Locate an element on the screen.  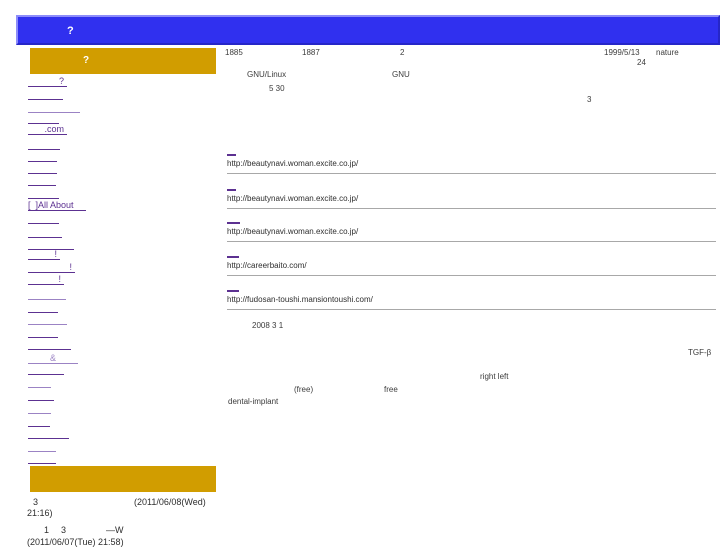
entry-3-url: http://careerbaito.com/ is located at coordinates (267, 265).